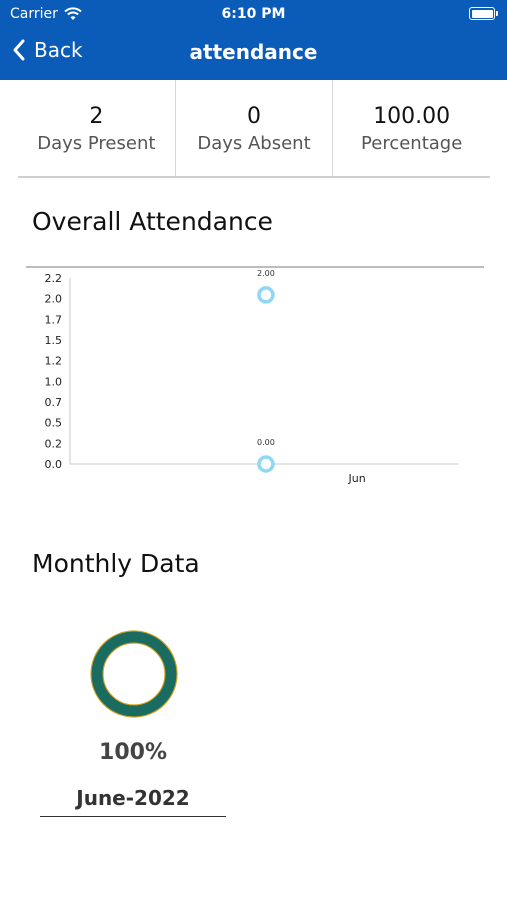  I want to click on nav-bar: Back attendance, so click(253, 52).